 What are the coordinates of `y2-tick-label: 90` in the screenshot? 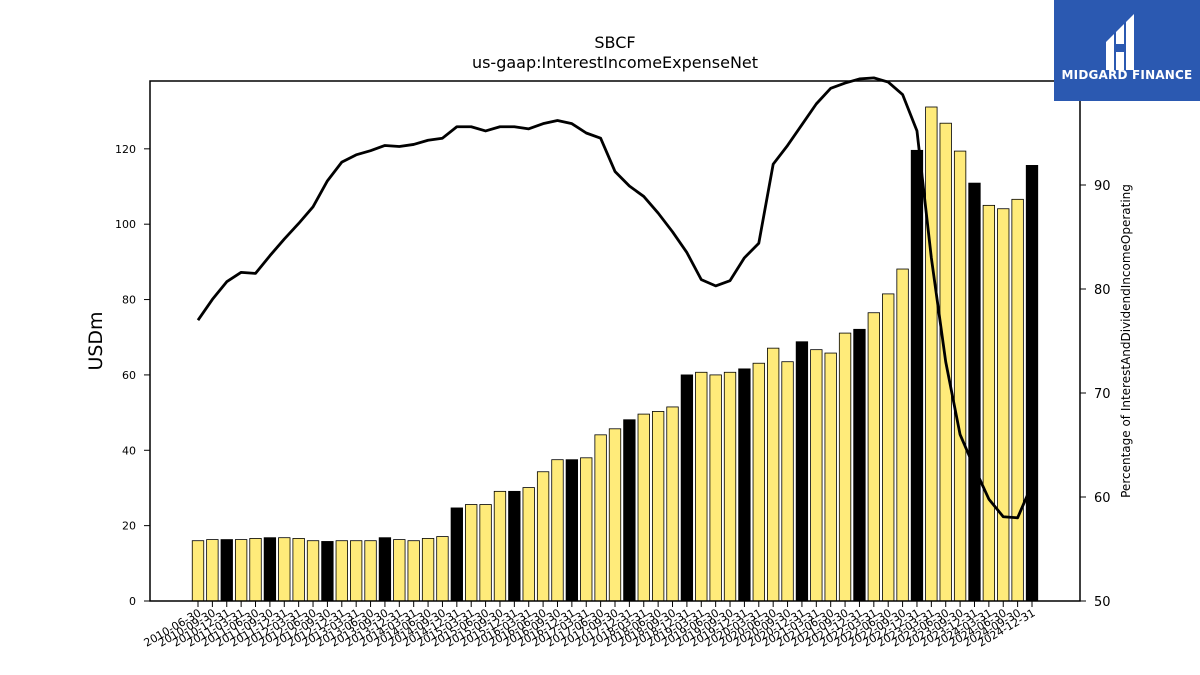 It's located at (1102, 186).